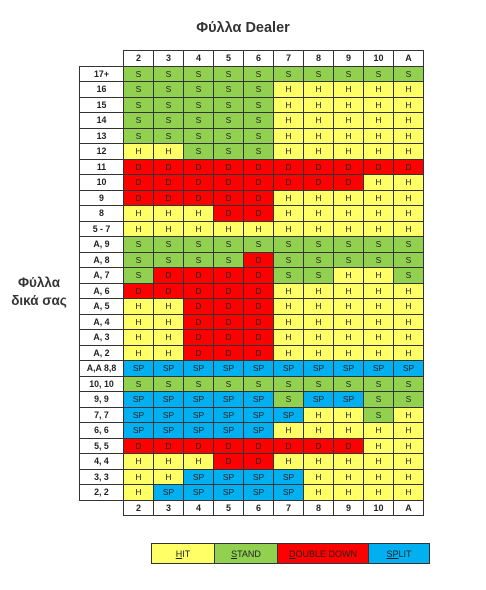 Image resolution: width=486 pixels, height=590 pixels. Describe the element at coordinates (101, 492) in the screenshot. I see `hand-label: 2, 2` at that location.